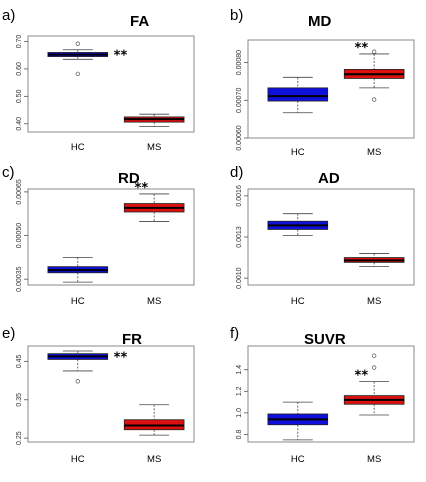 The width and height of the screenshot is (426, 482). Describe the element at coordinates (19, 124) in the screenshot. I see `y-tick-label: 0.40` at that location.